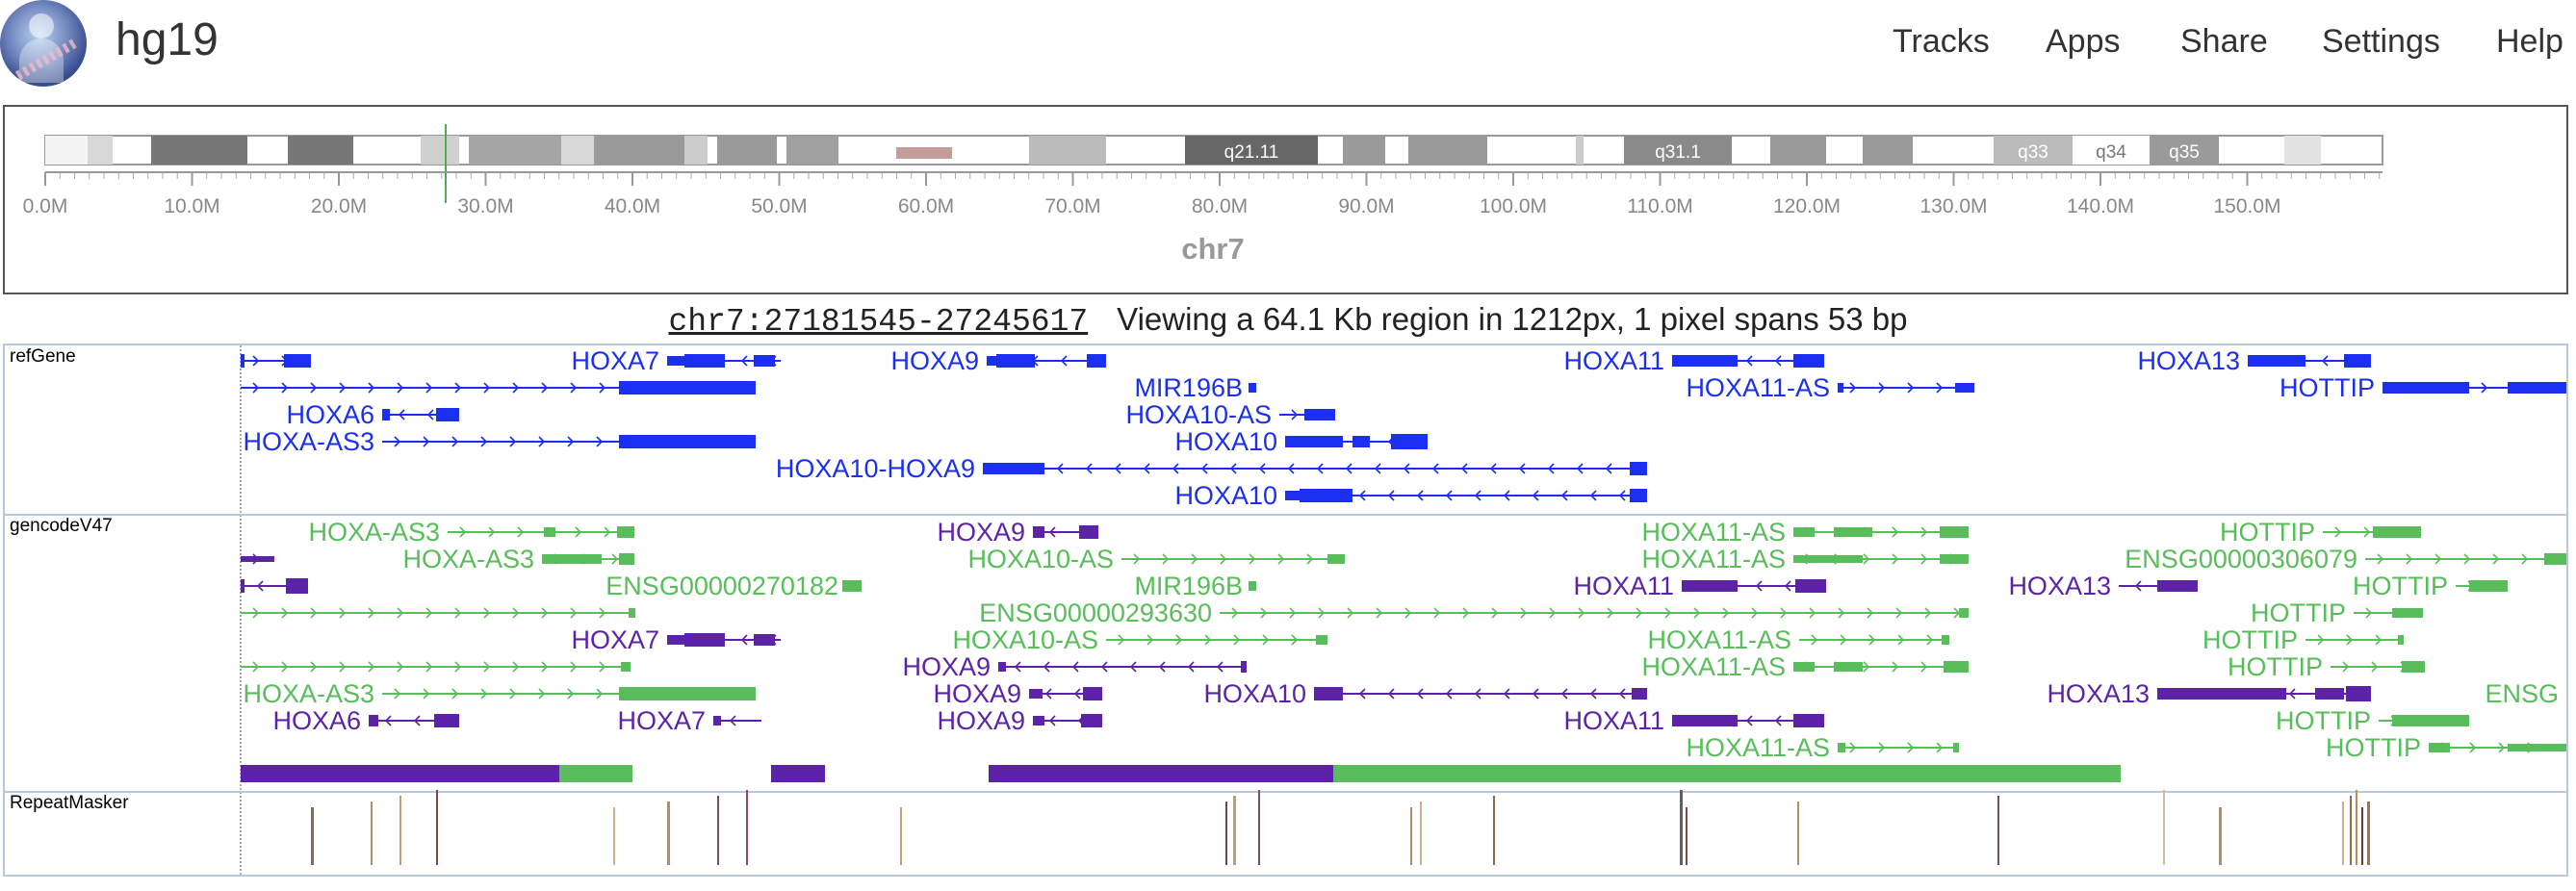 This screenshot has width=2576, height=891. I want to click on menu-share: Share, so click(2224, 41).